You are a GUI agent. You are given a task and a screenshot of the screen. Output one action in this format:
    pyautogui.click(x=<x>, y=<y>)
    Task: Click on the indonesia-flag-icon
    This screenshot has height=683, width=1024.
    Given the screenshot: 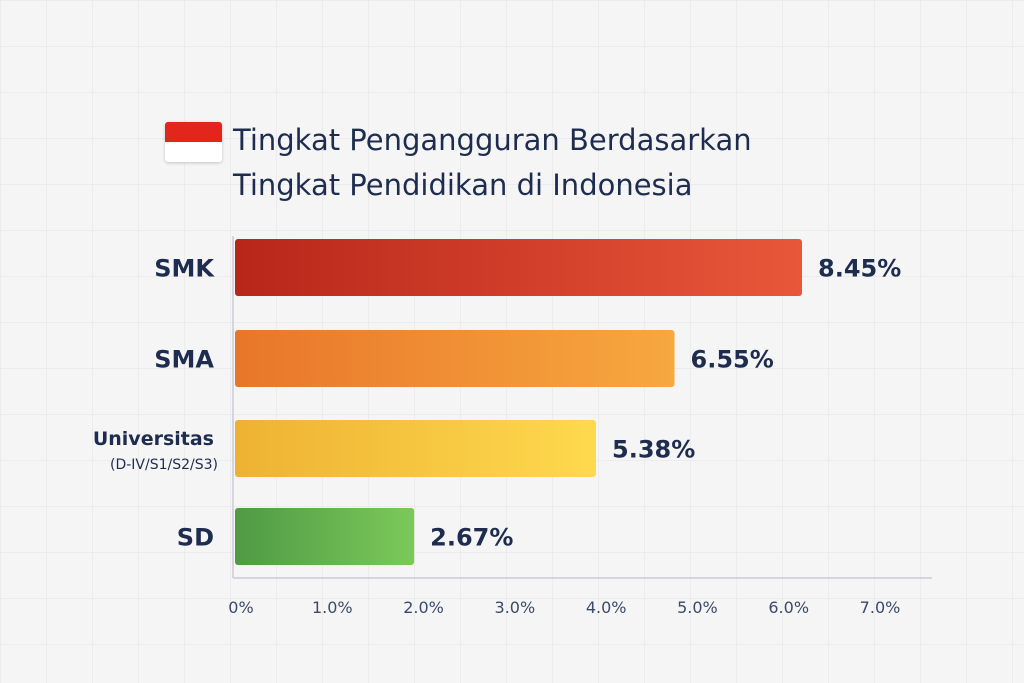 What is the action you would take?
    pyautogui.click(x=193, y=142)
    